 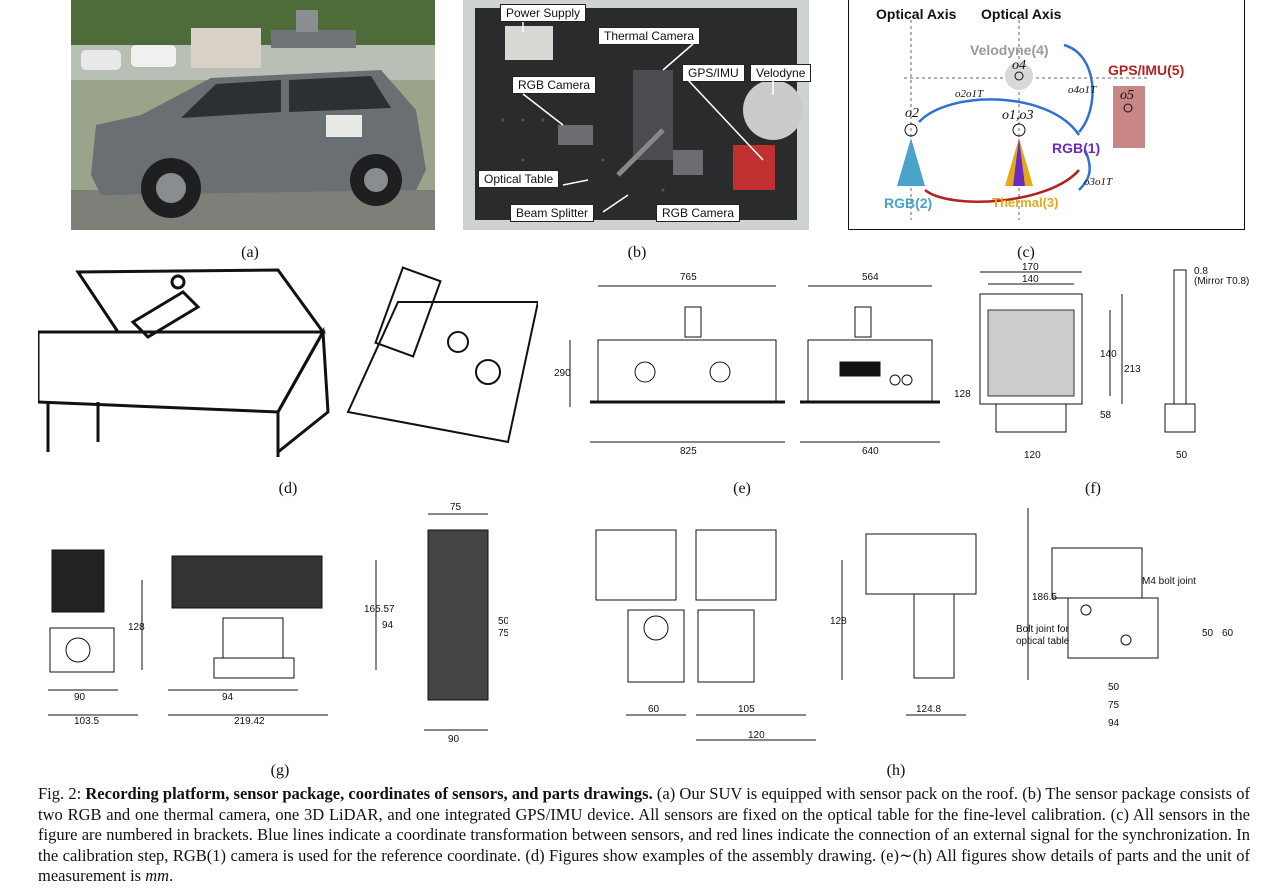 I want to click on panel-a-label: (a), so click(x=250, y=252).